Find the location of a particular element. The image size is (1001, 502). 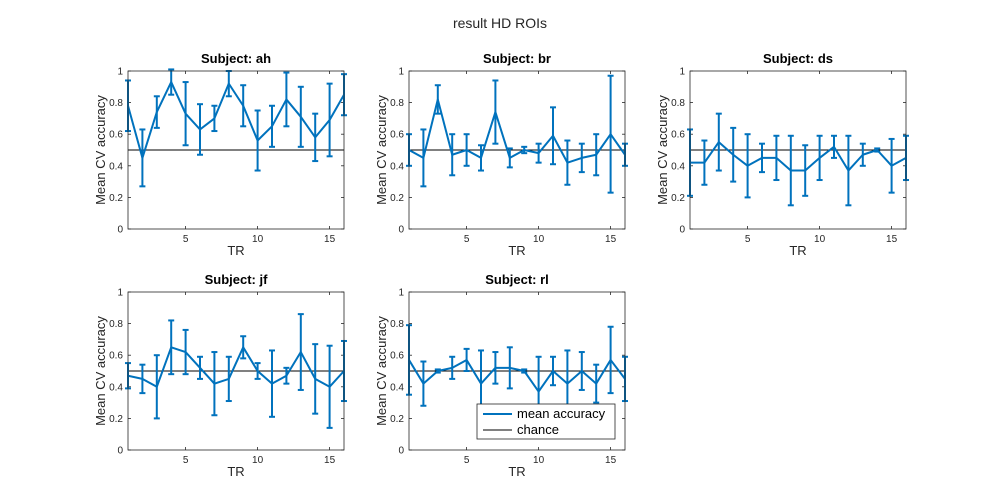

subplot-title: Subject: ah is located at coordinates (236, 58).